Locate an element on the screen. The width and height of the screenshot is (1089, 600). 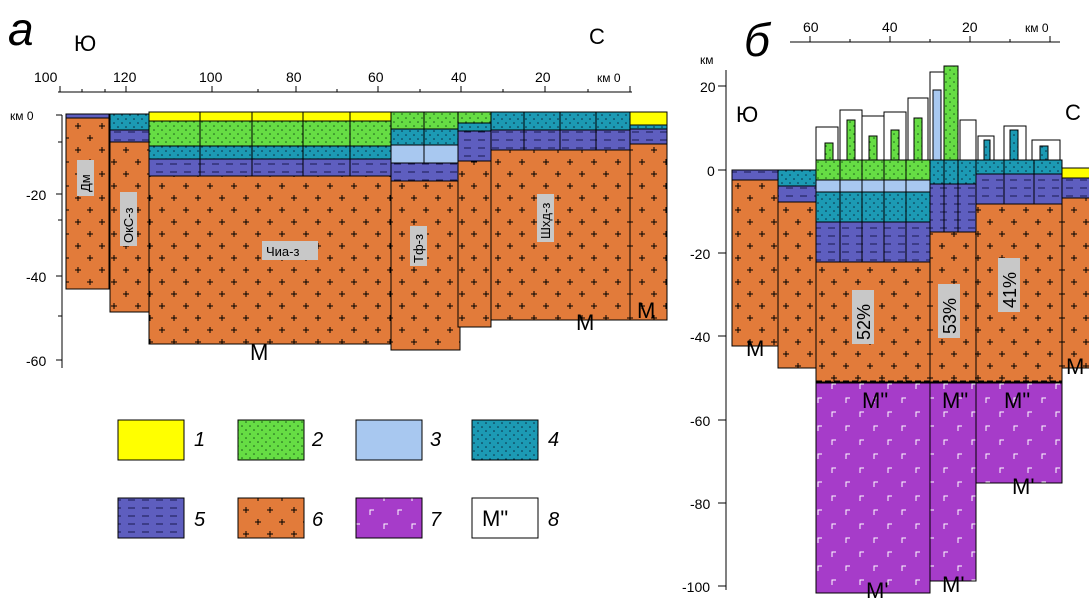
svg-text: 52% is located at coordinates (864, 322).